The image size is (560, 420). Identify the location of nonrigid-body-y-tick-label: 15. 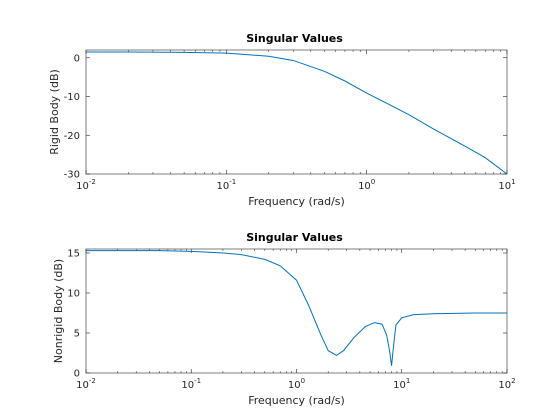
(73, 254).